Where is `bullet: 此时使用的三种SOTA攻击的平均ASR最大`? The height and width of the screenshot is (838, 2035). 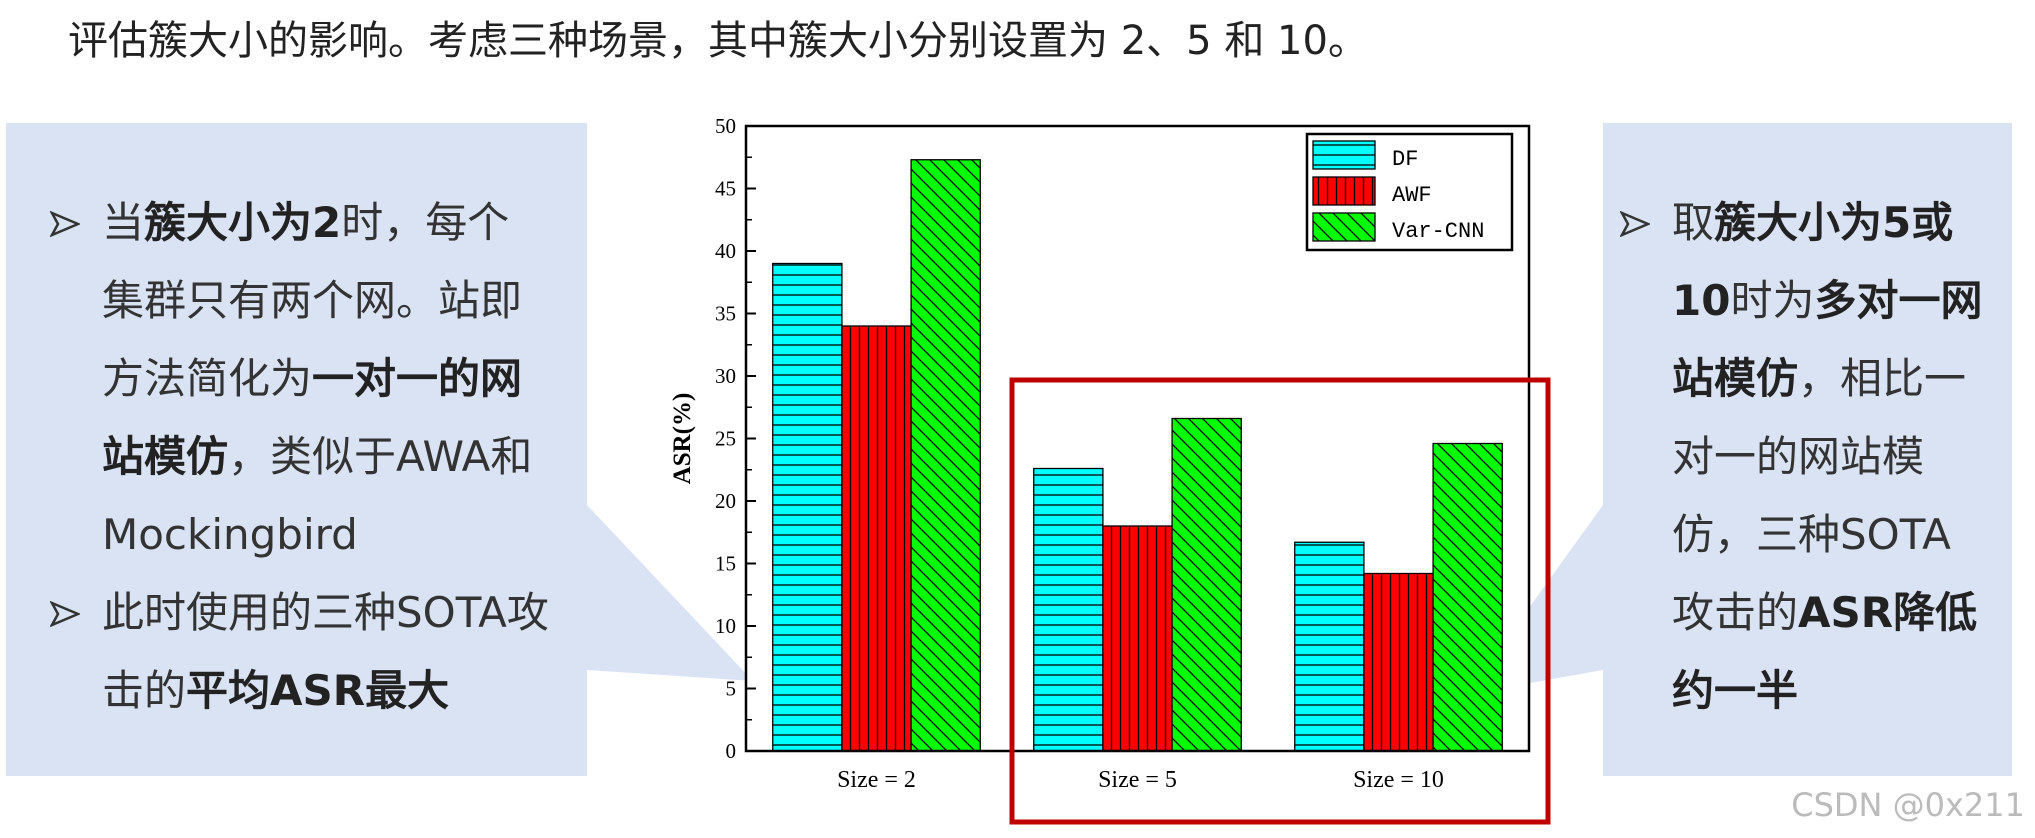 bullet: 此时使用的三种SOTA攻击的平均ASR最大 is located at coordinates (299, 652).